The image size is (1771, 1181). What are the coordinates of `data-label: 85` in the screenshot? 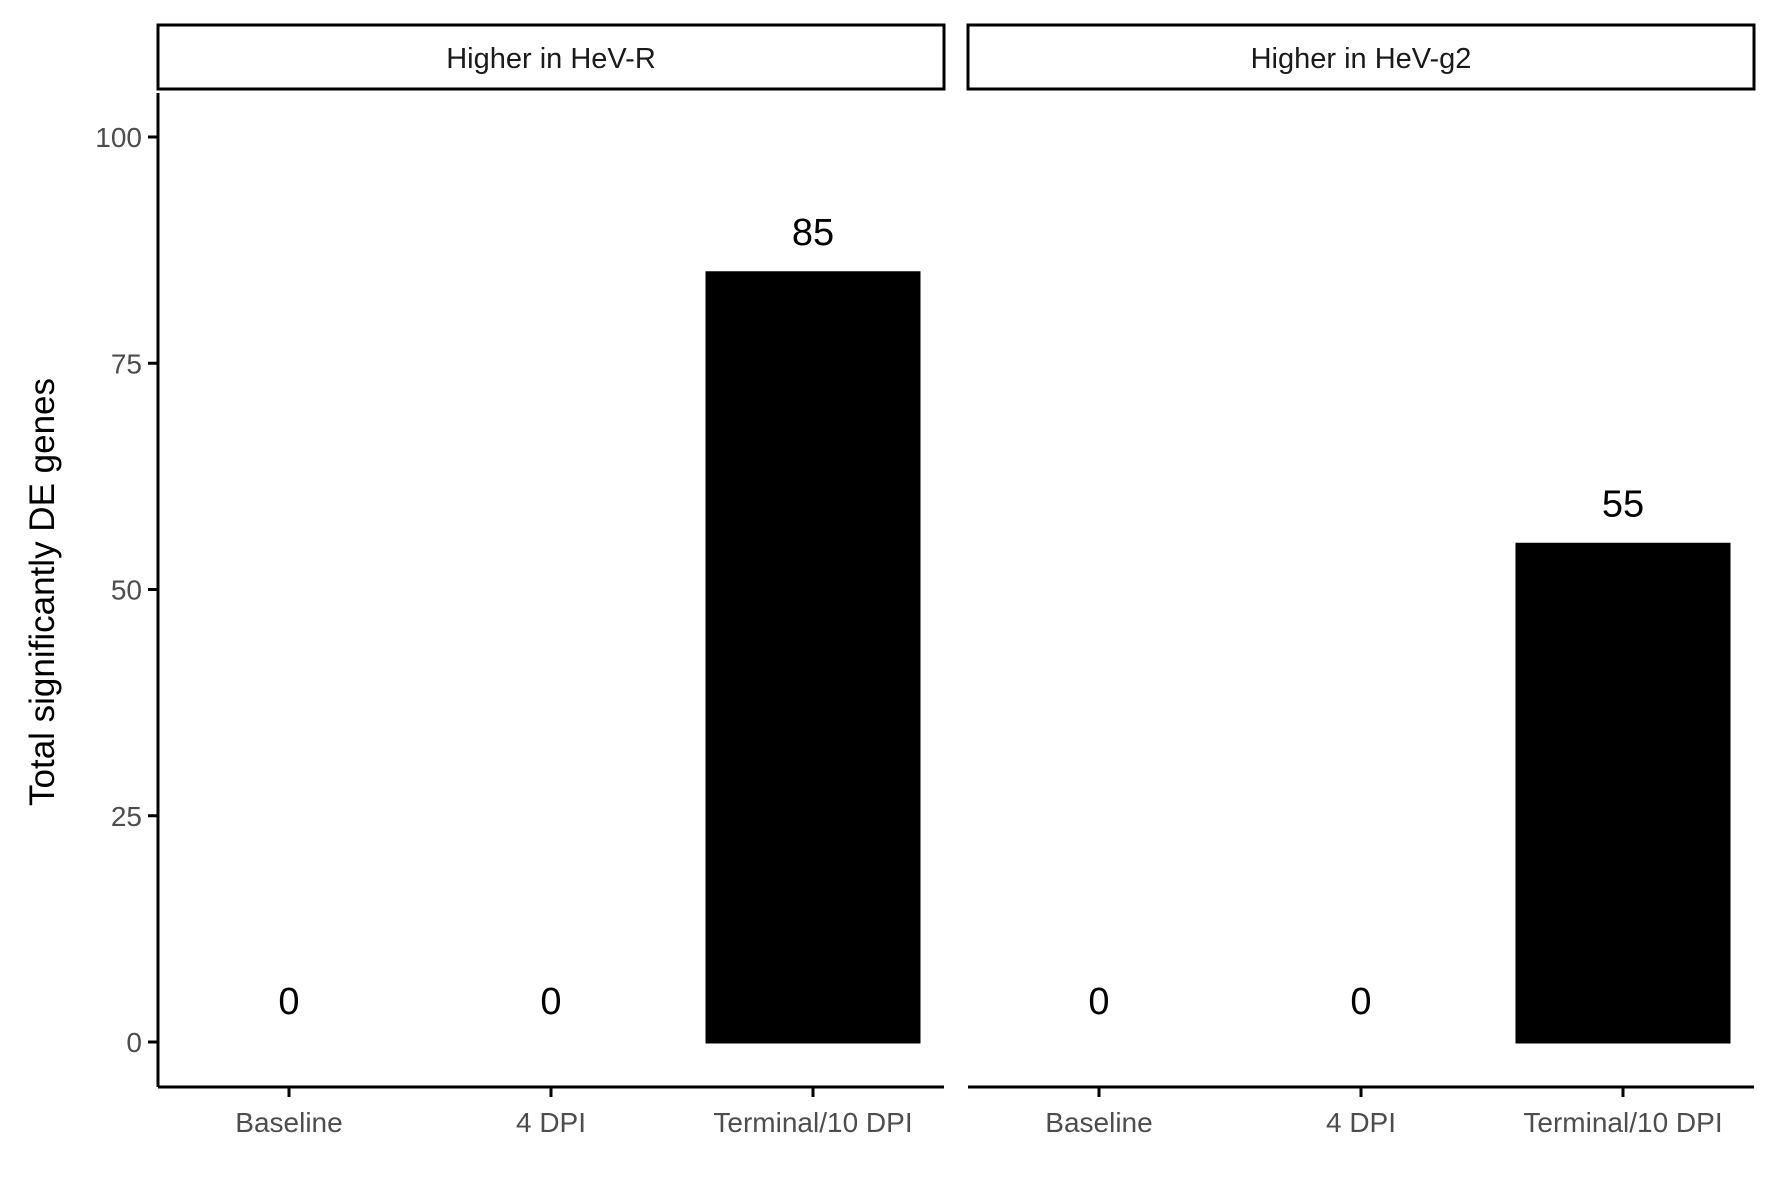 It's located at (813, 233).